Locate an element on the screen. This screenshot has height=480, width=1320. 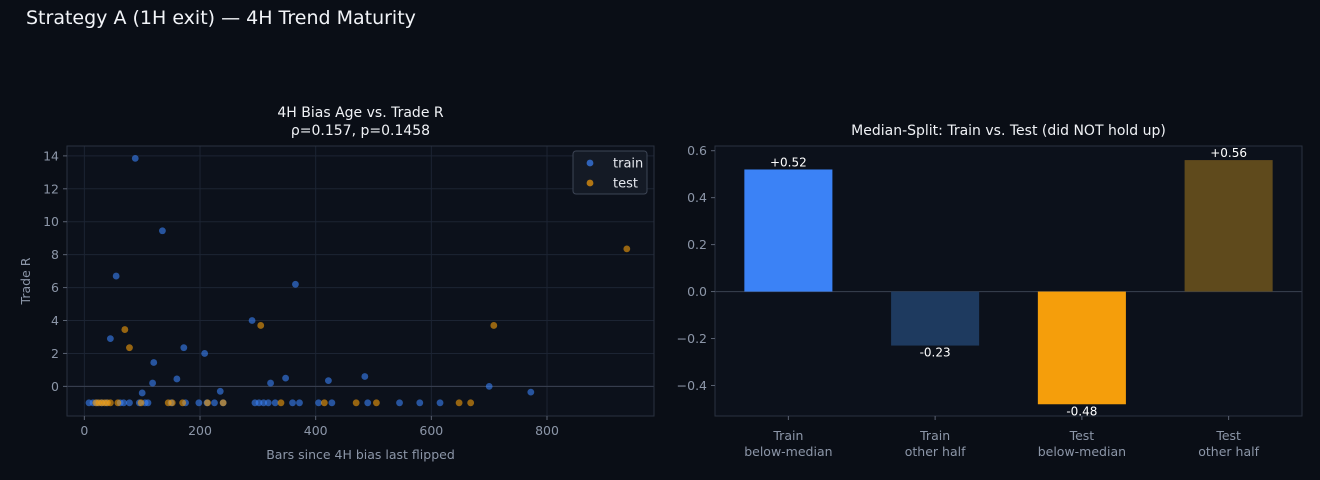
bar-value-label: -0.23 is located at coordinates (935, 353).